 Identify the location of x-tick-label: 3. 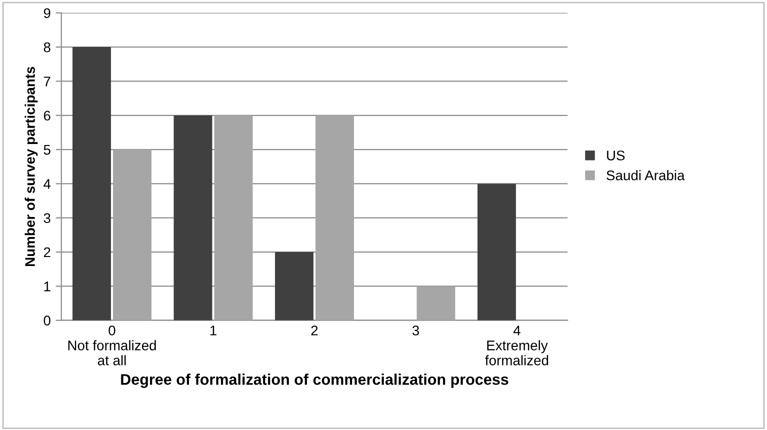
(415, 331).